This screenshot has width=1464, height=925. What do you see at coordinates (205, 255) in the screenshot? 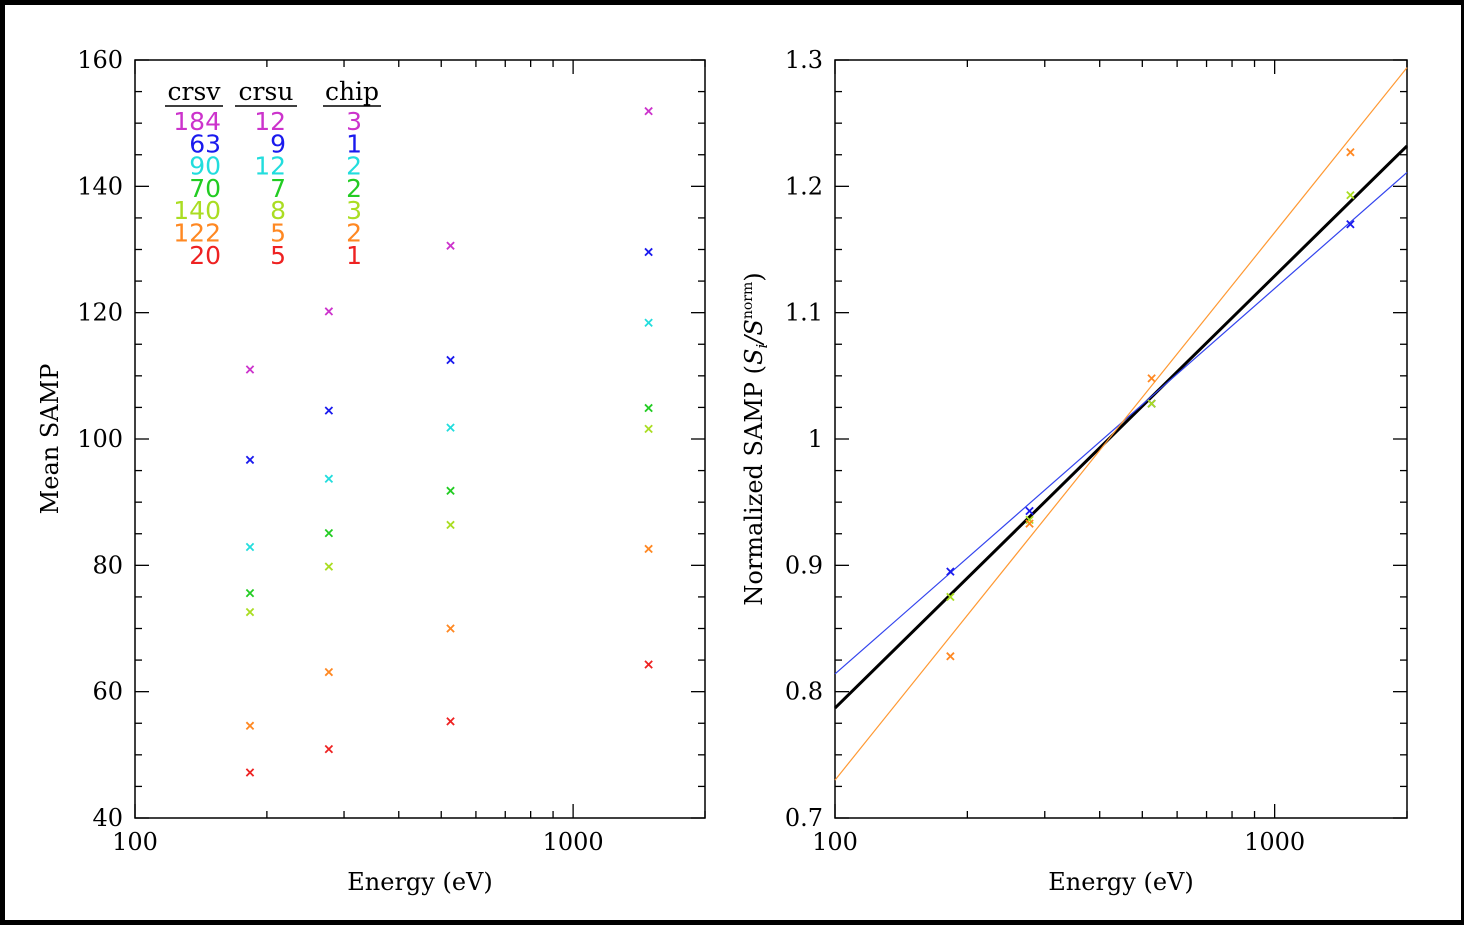
I see `legend-cell-crsv: 20` at bounding box center [205, 255].